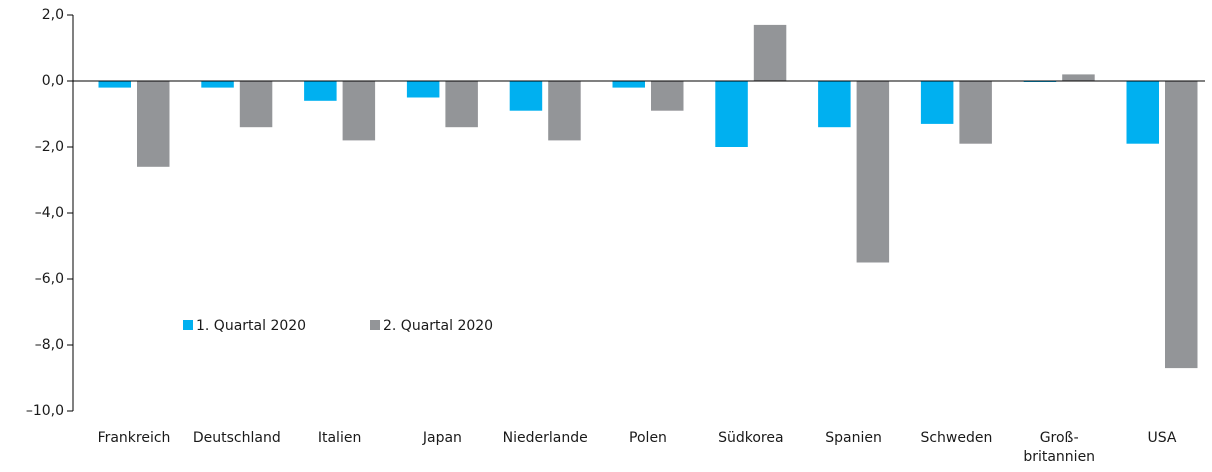  I want to click on x-tick-label: Südkorea, so click(750, 438).